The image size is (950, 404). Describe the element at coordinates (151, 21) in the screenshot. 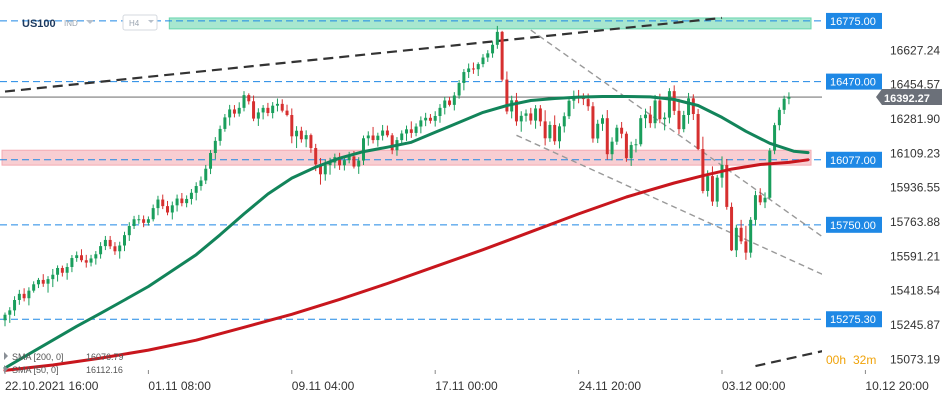

I see `timeframe-chevron-icon` at that location.